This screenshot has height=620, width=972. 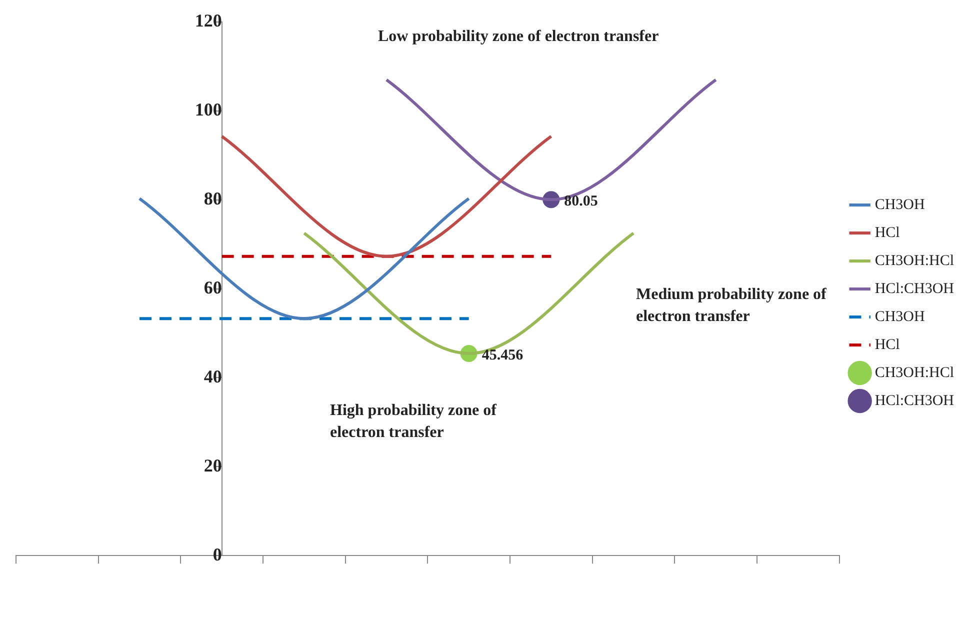 I want to click on annotation: Medium probability zone of electron transfer, so click(x=732, y=306).